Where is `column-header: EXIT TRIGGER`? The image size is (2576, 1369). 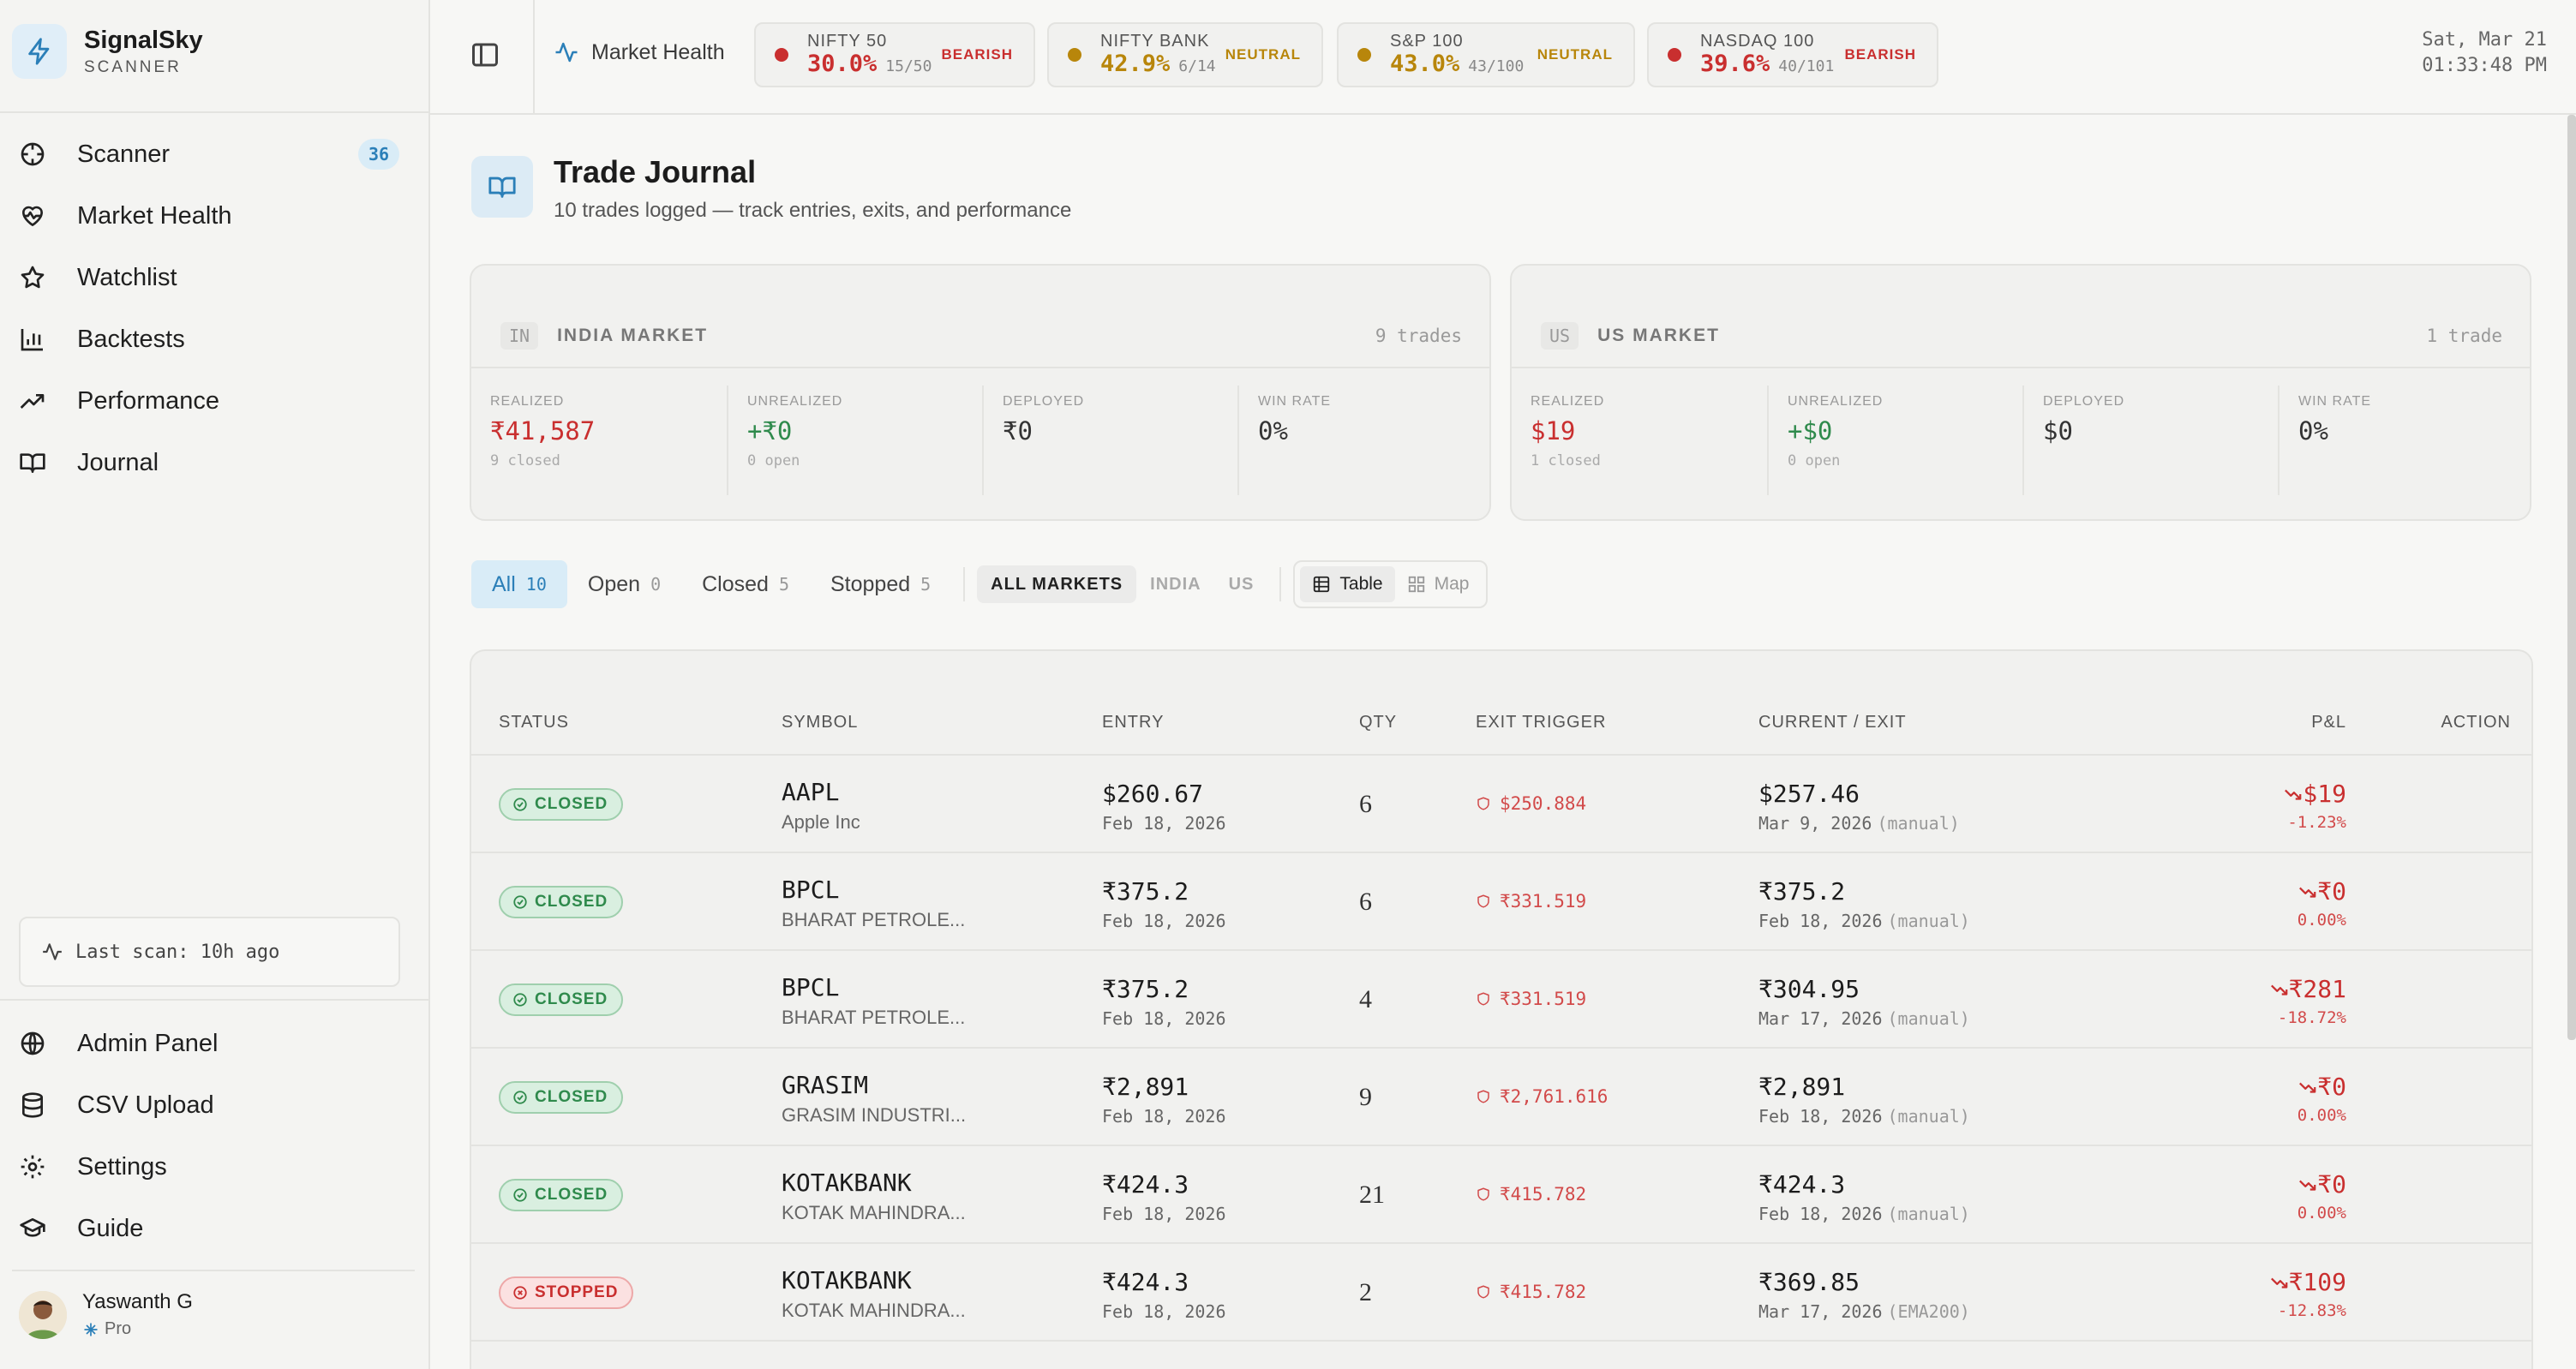 column-header: EXIT TRIGGER is located at coordinates (1541, 722).